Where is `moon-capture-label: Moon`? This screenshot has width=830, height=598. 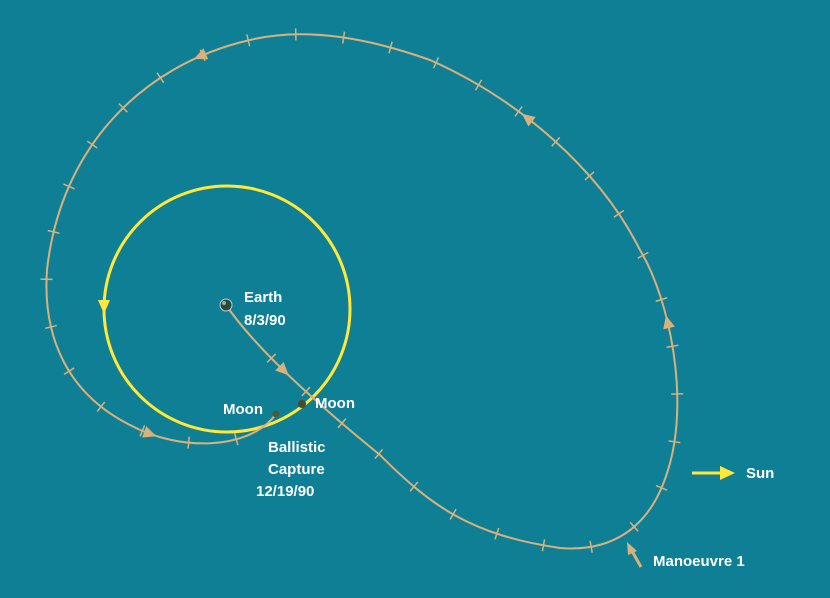
moon-capture-label: Moon is located at coordinates (243, 409).